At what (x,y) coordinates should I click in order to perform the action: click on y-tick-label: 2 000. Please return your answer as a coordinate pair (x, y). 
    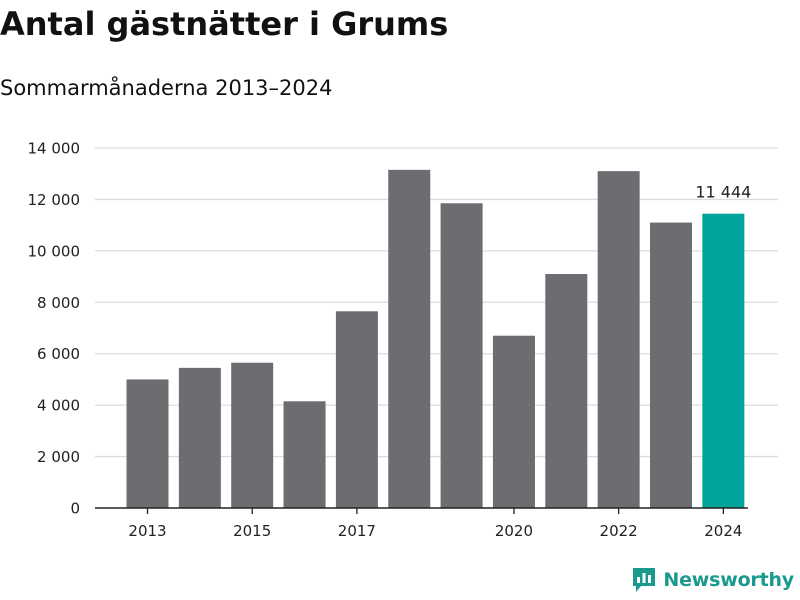
    Looking at the image, I should click on (58, 457).